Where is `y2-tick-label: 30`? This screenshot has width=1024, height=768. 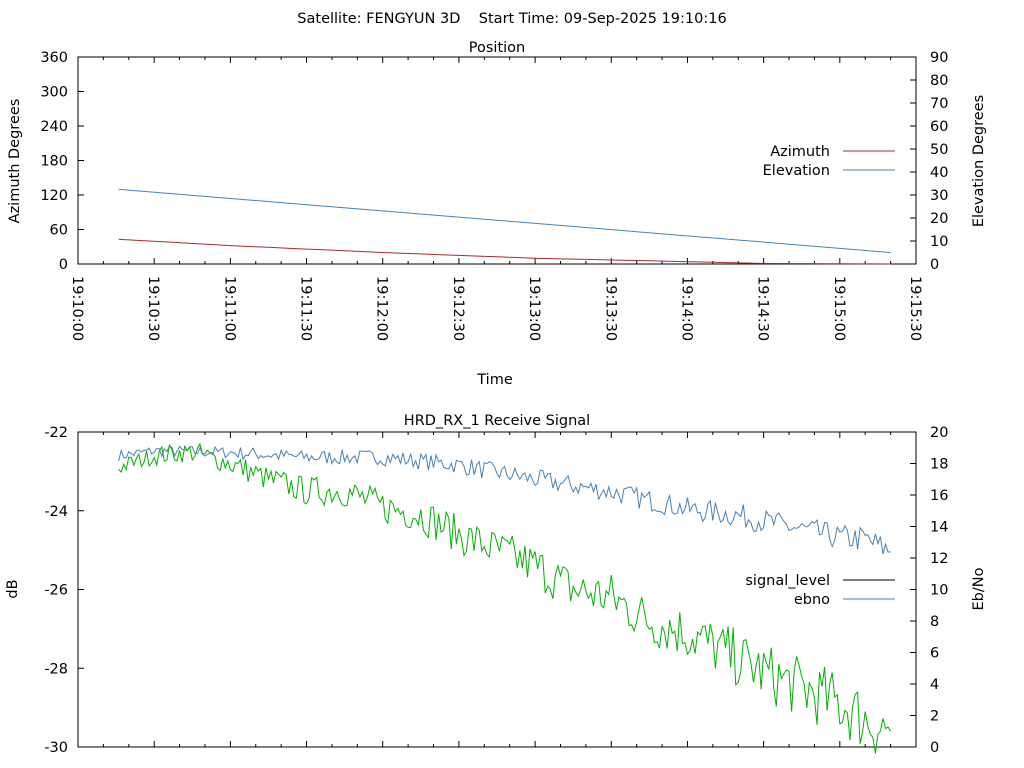
y2-tick-label: 30 is located at coordinates (939, 196).